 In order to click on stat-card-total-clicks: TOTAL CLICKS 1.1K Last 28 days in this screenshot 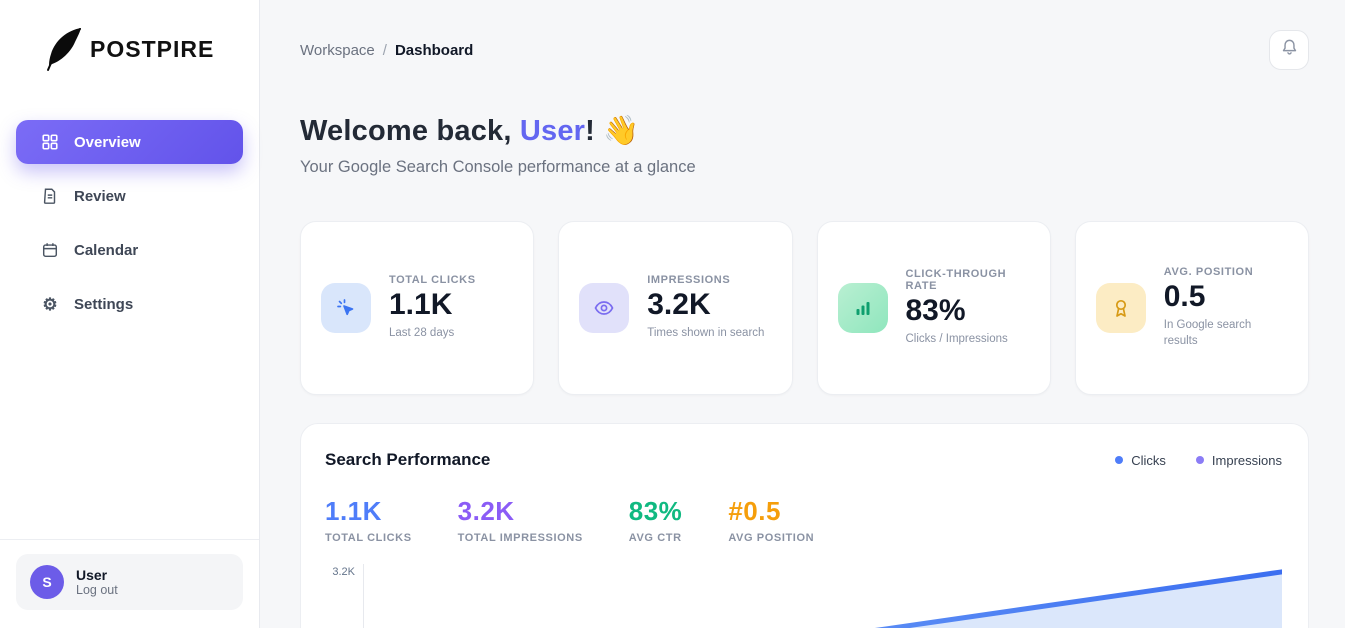, I will do `click(417, 308)`.